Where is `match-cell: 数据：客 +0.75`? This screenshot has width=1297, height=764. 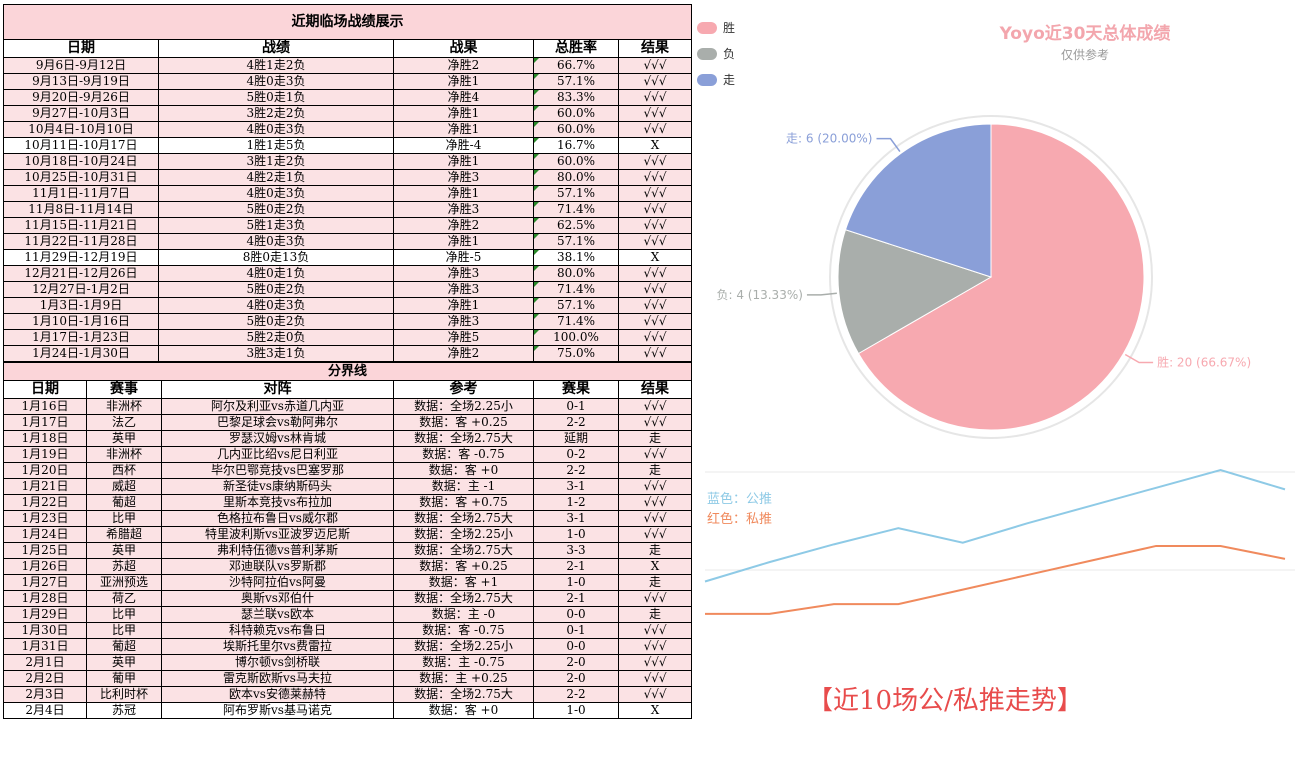 match-cell: 数据：客 +0.75 is located at coordinates (463, 502).